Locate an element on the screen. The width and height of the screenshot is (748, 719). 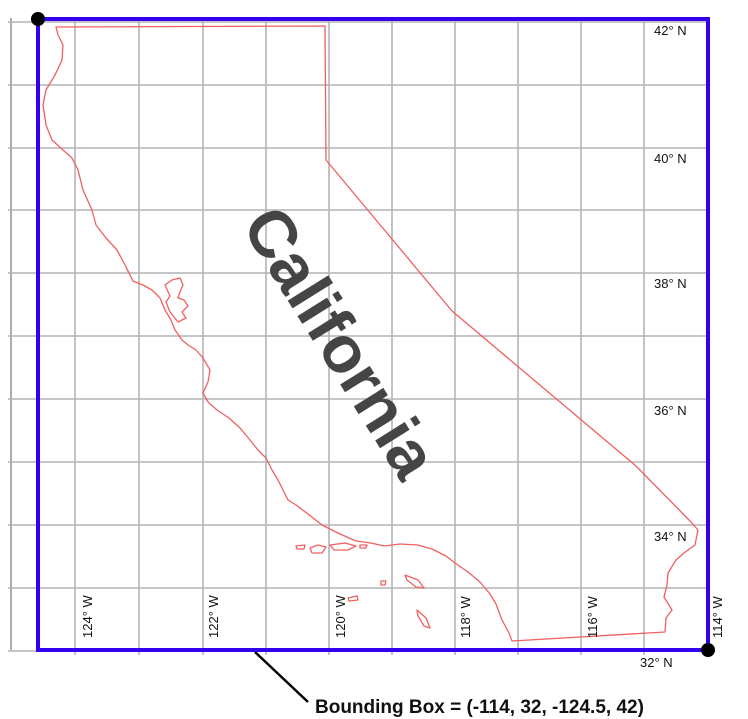
channel-island-catalina is located at coordinates (414, 581).